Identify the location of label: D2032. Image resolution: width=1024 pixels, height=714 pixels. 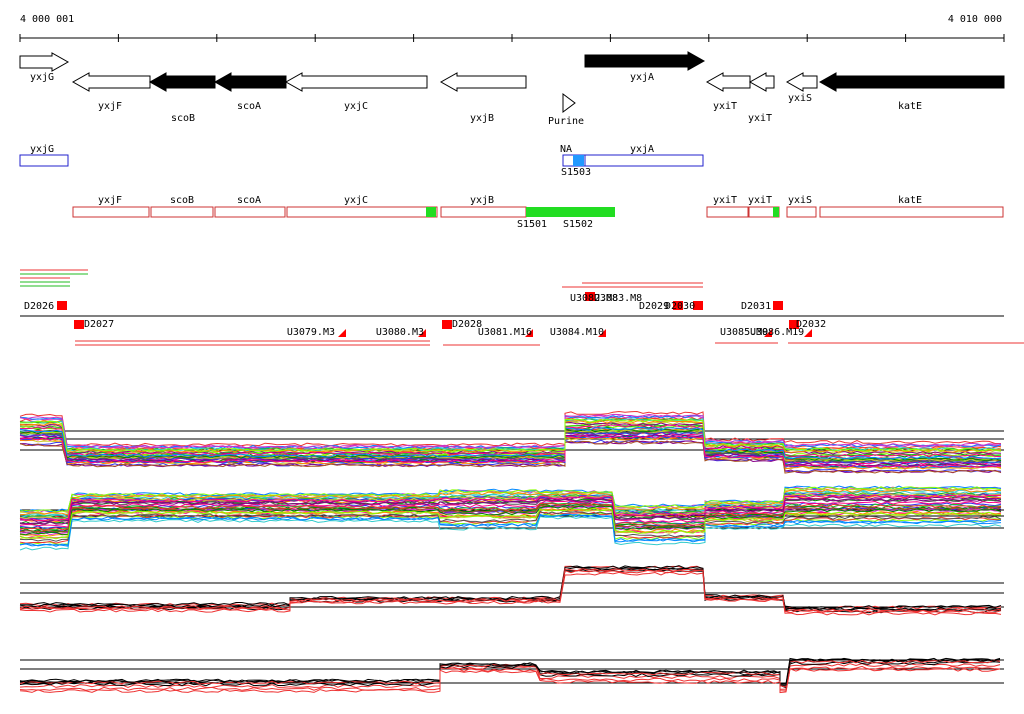
(811, 324).